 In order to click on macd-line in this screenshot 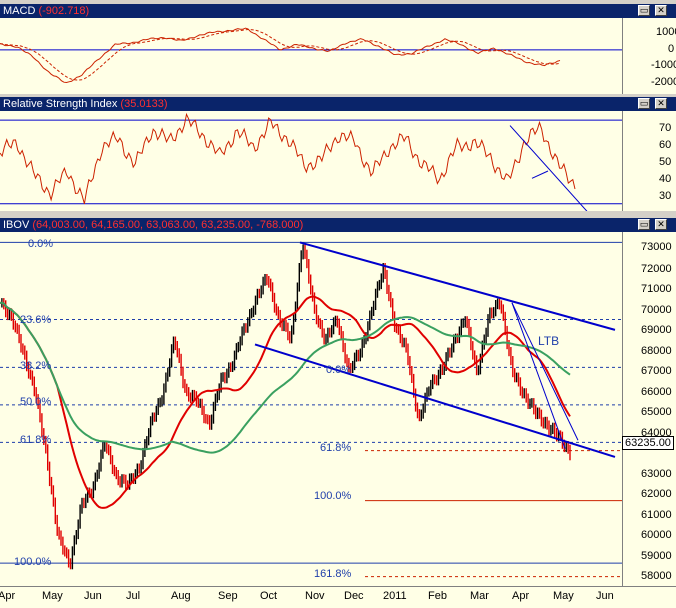, I will do `click(280, 55)`.